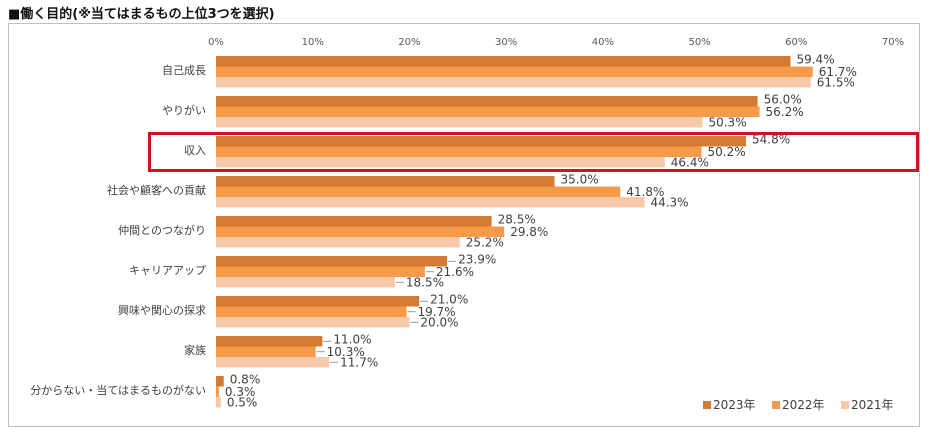 This screenshot has height=432, width=934. I want to click on category-label: 収入, so click(195, 150).